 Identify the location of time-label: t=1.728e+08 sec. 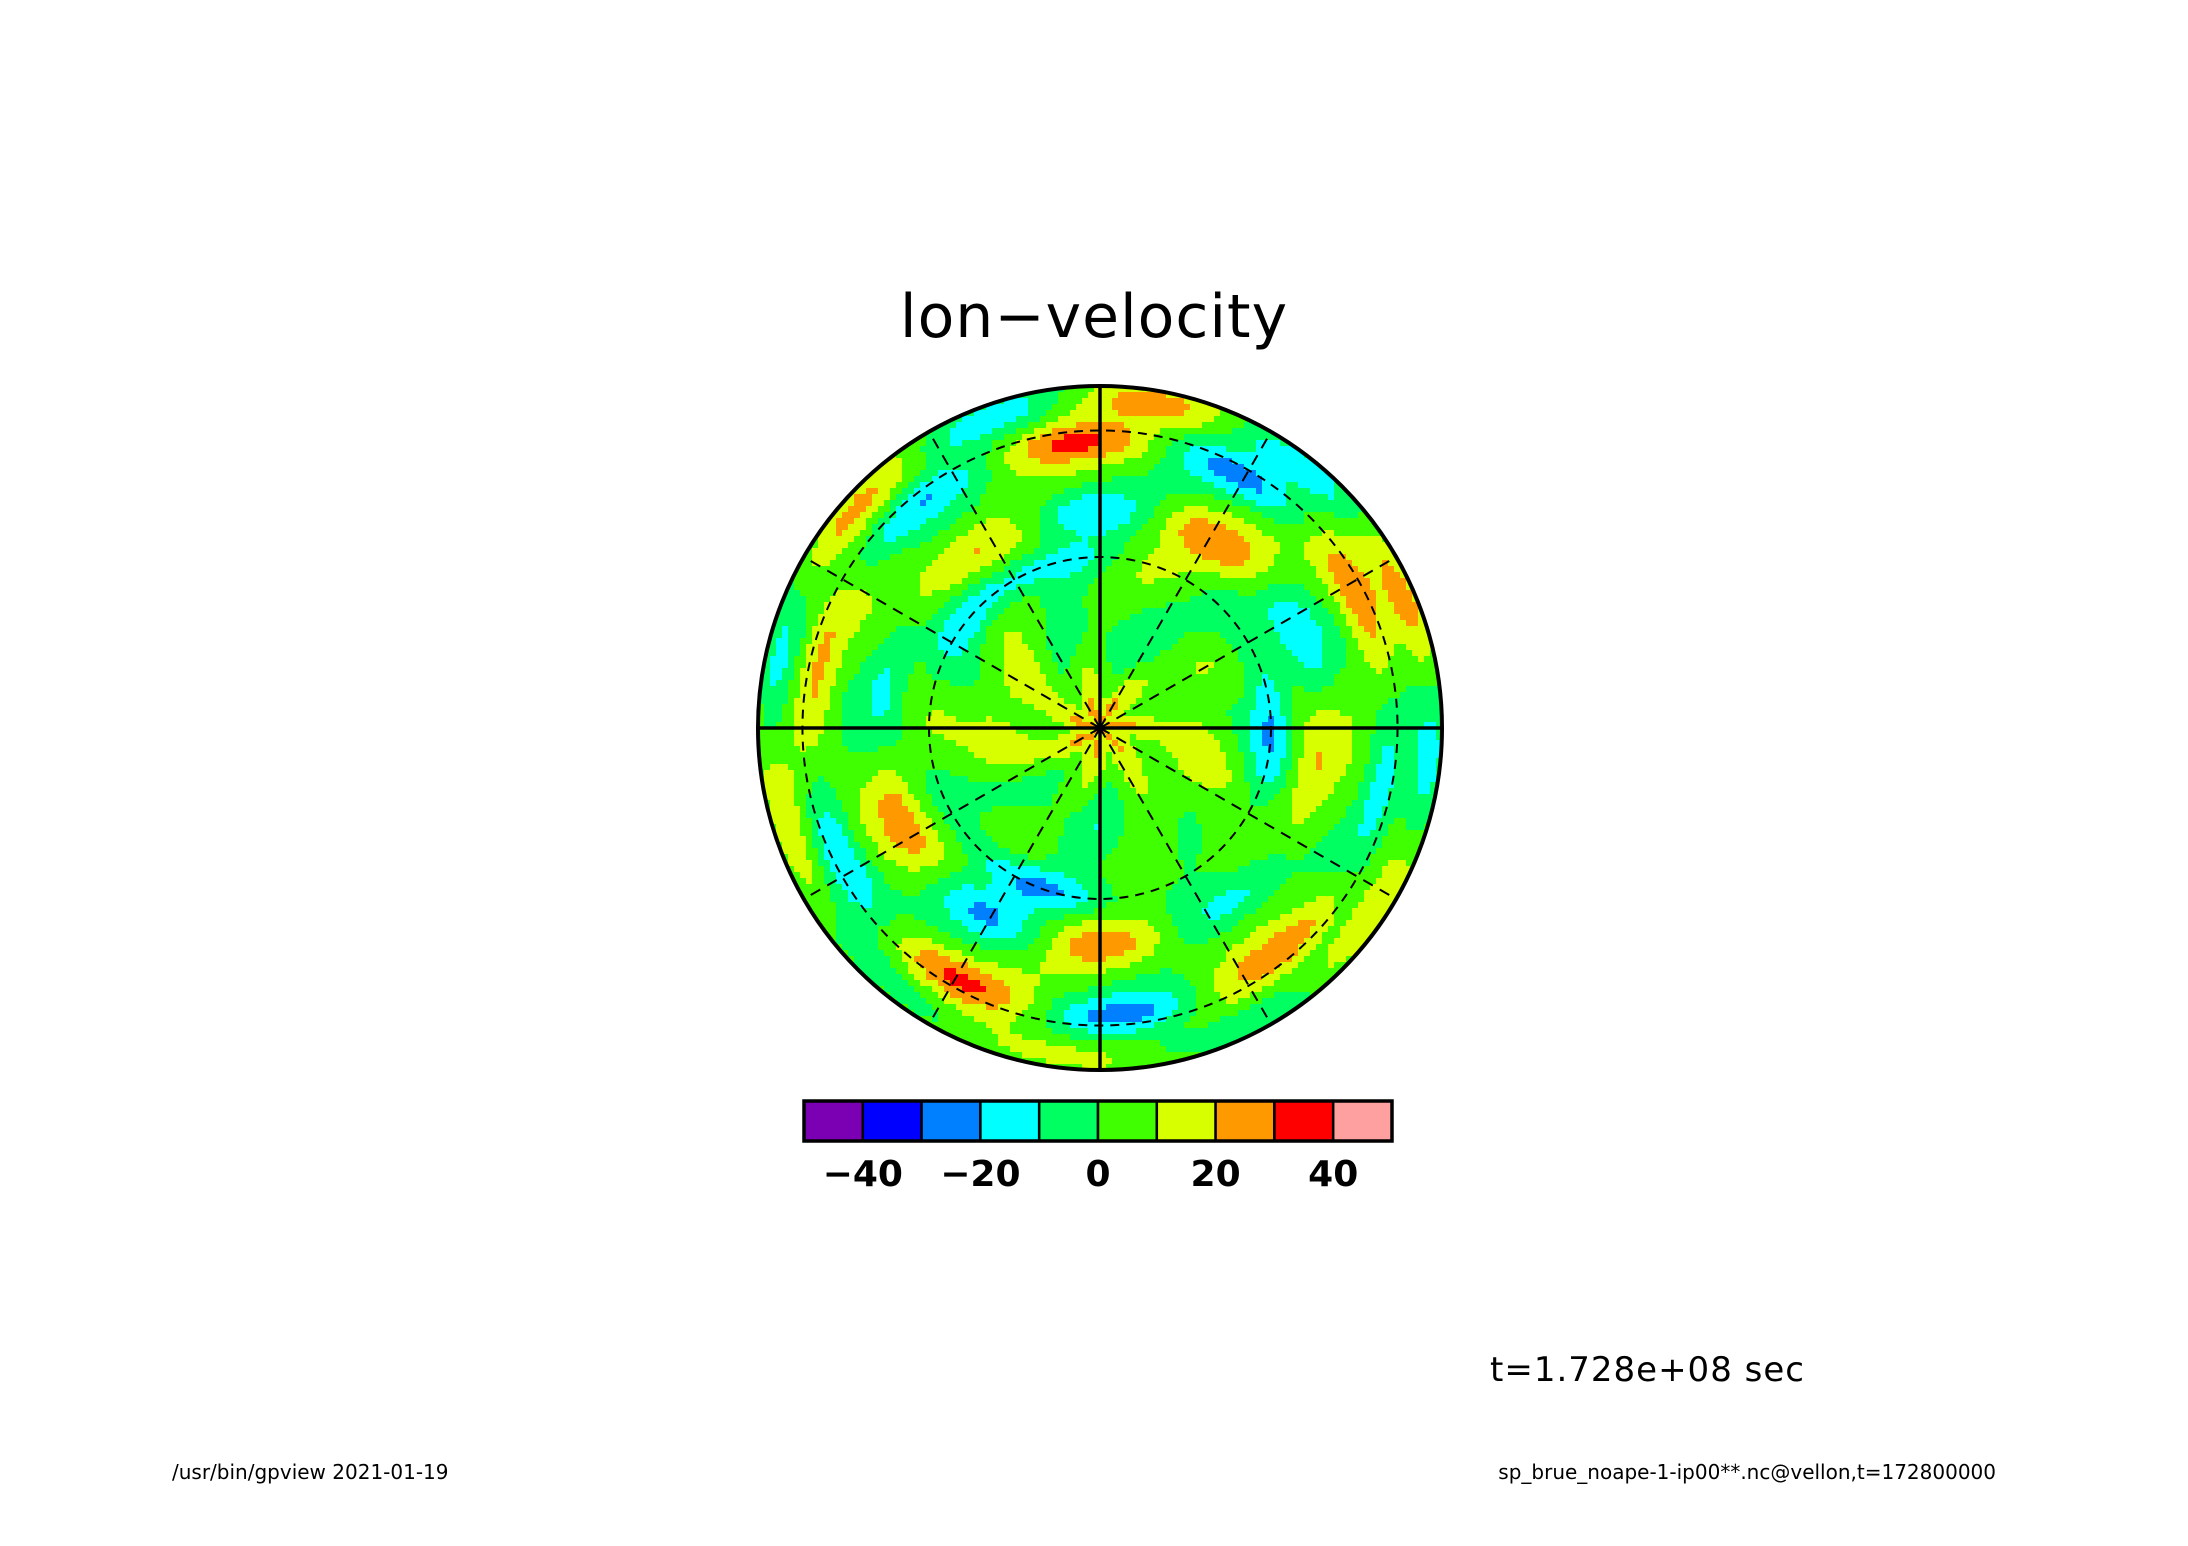
(1647, 1370).